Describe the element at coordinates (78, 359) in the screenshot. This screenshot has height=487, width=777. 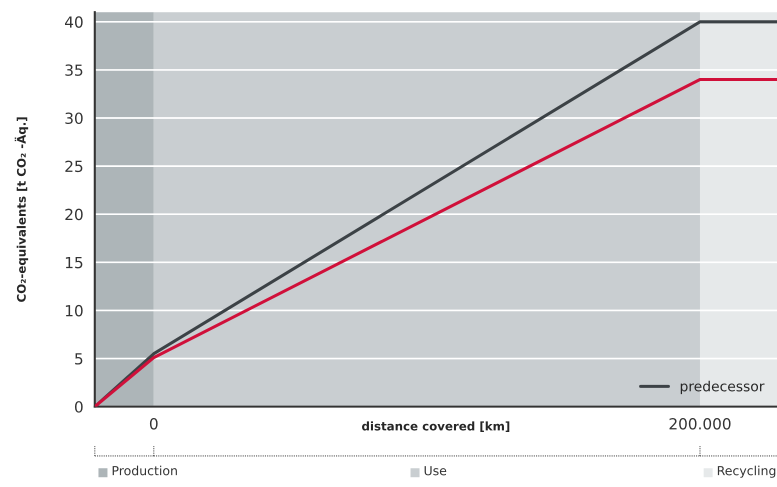
I see `y-tick-label: 5` at that location.